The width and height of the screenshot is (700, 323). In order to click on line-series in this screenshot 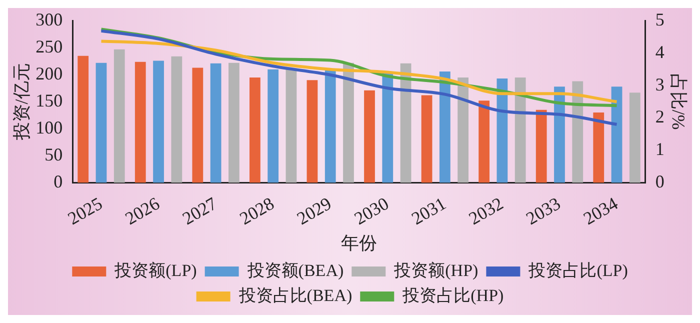, I will do `click(359, 72)`.